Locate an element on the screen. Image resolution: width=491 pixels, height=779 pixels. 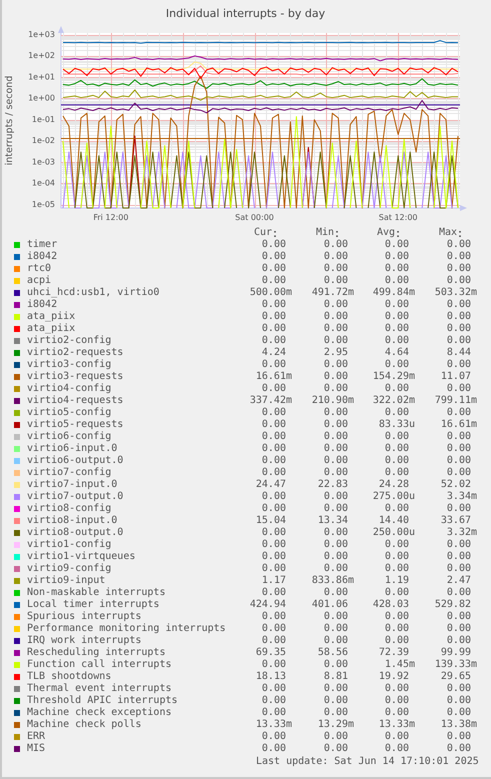
legend-label: virtio2-config is located at coordinates (69, 341).